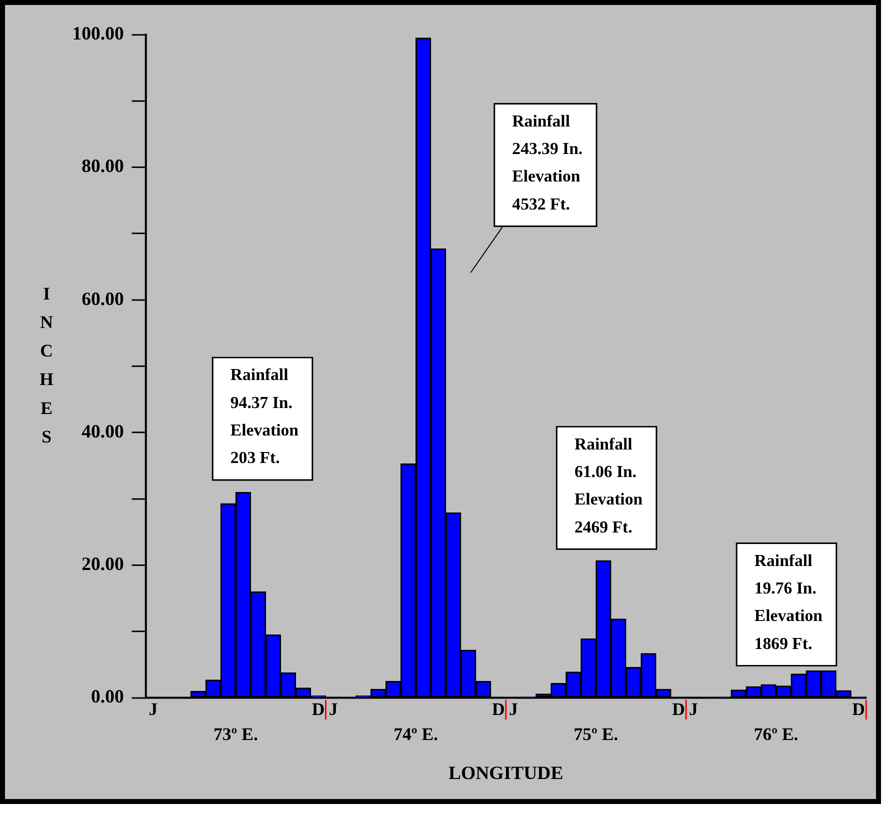  What do you see at coordinates (235, 734) in the screenshot?
I see `text: 73º E.` at bounding box center [235, 734].